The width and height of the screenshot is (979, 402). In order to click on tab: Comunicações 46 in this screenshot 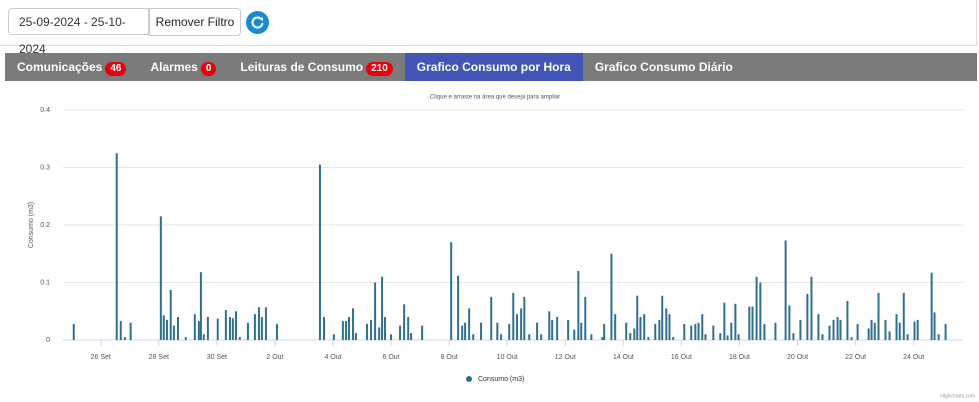, I will do `click(71, 67)`.